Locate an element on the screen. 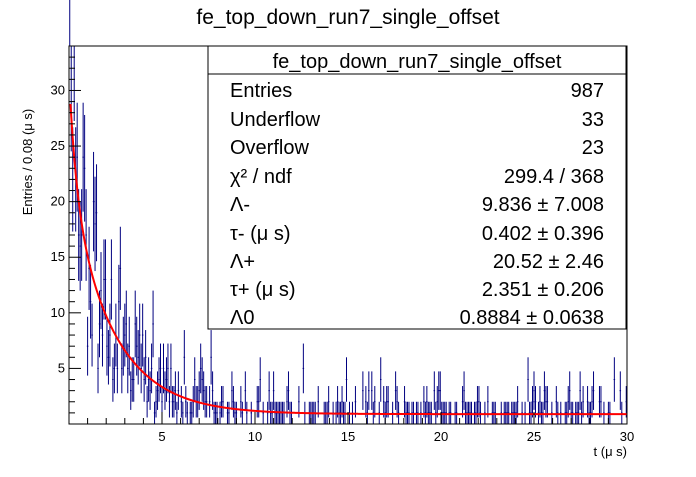 The image size is (696, 477). y-tick-label: 5 is located at coordinates (61, 367).